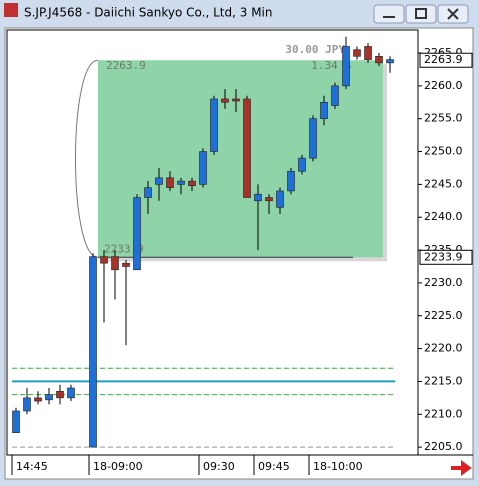  I want to click on maximize-button, so click(421, 14).